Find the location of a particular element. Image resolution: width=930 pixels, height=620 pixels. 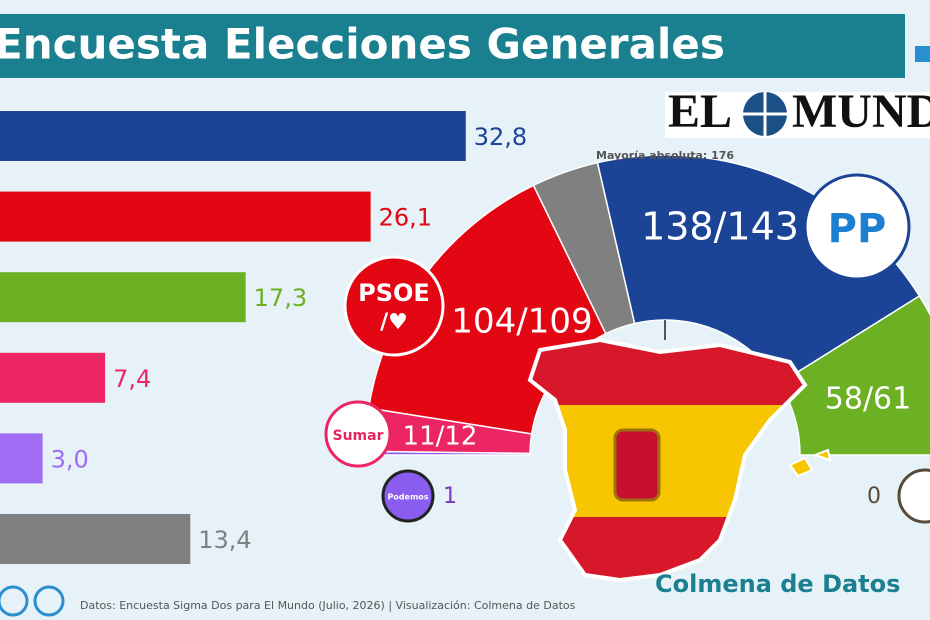

psoe-logo is located at coordinates (394, 306).